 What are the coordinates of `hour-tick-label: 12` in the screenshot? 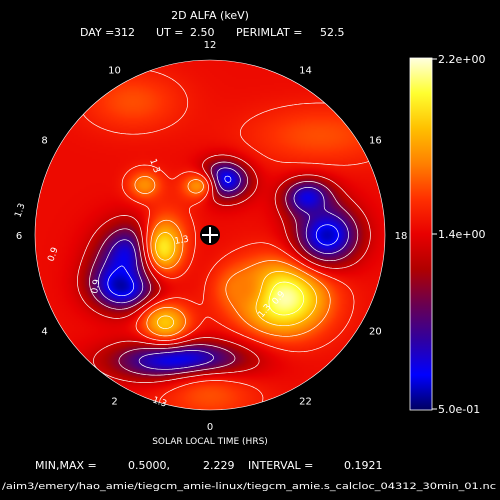 It's located at (210, 45).